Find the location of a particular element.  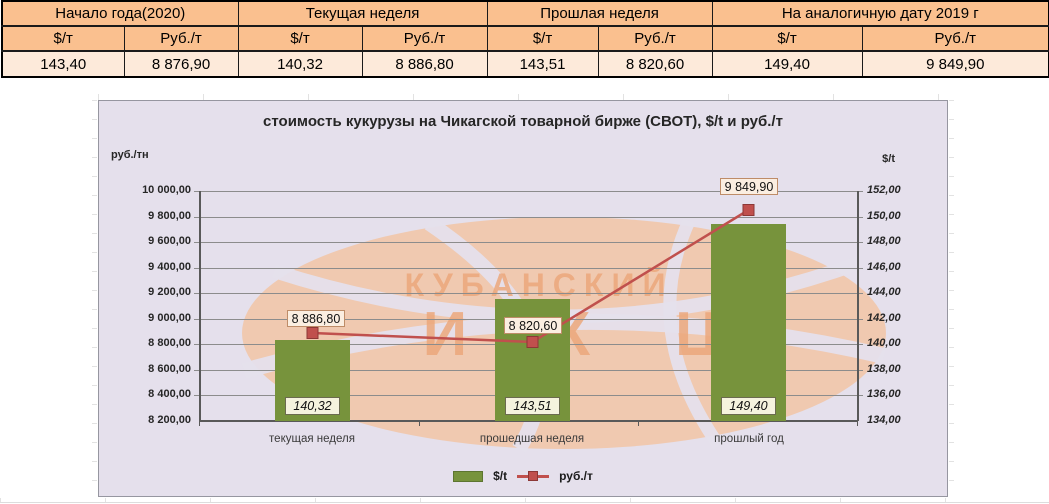

right-axis-tick: 152,00 is located at coordinates (884, 190).